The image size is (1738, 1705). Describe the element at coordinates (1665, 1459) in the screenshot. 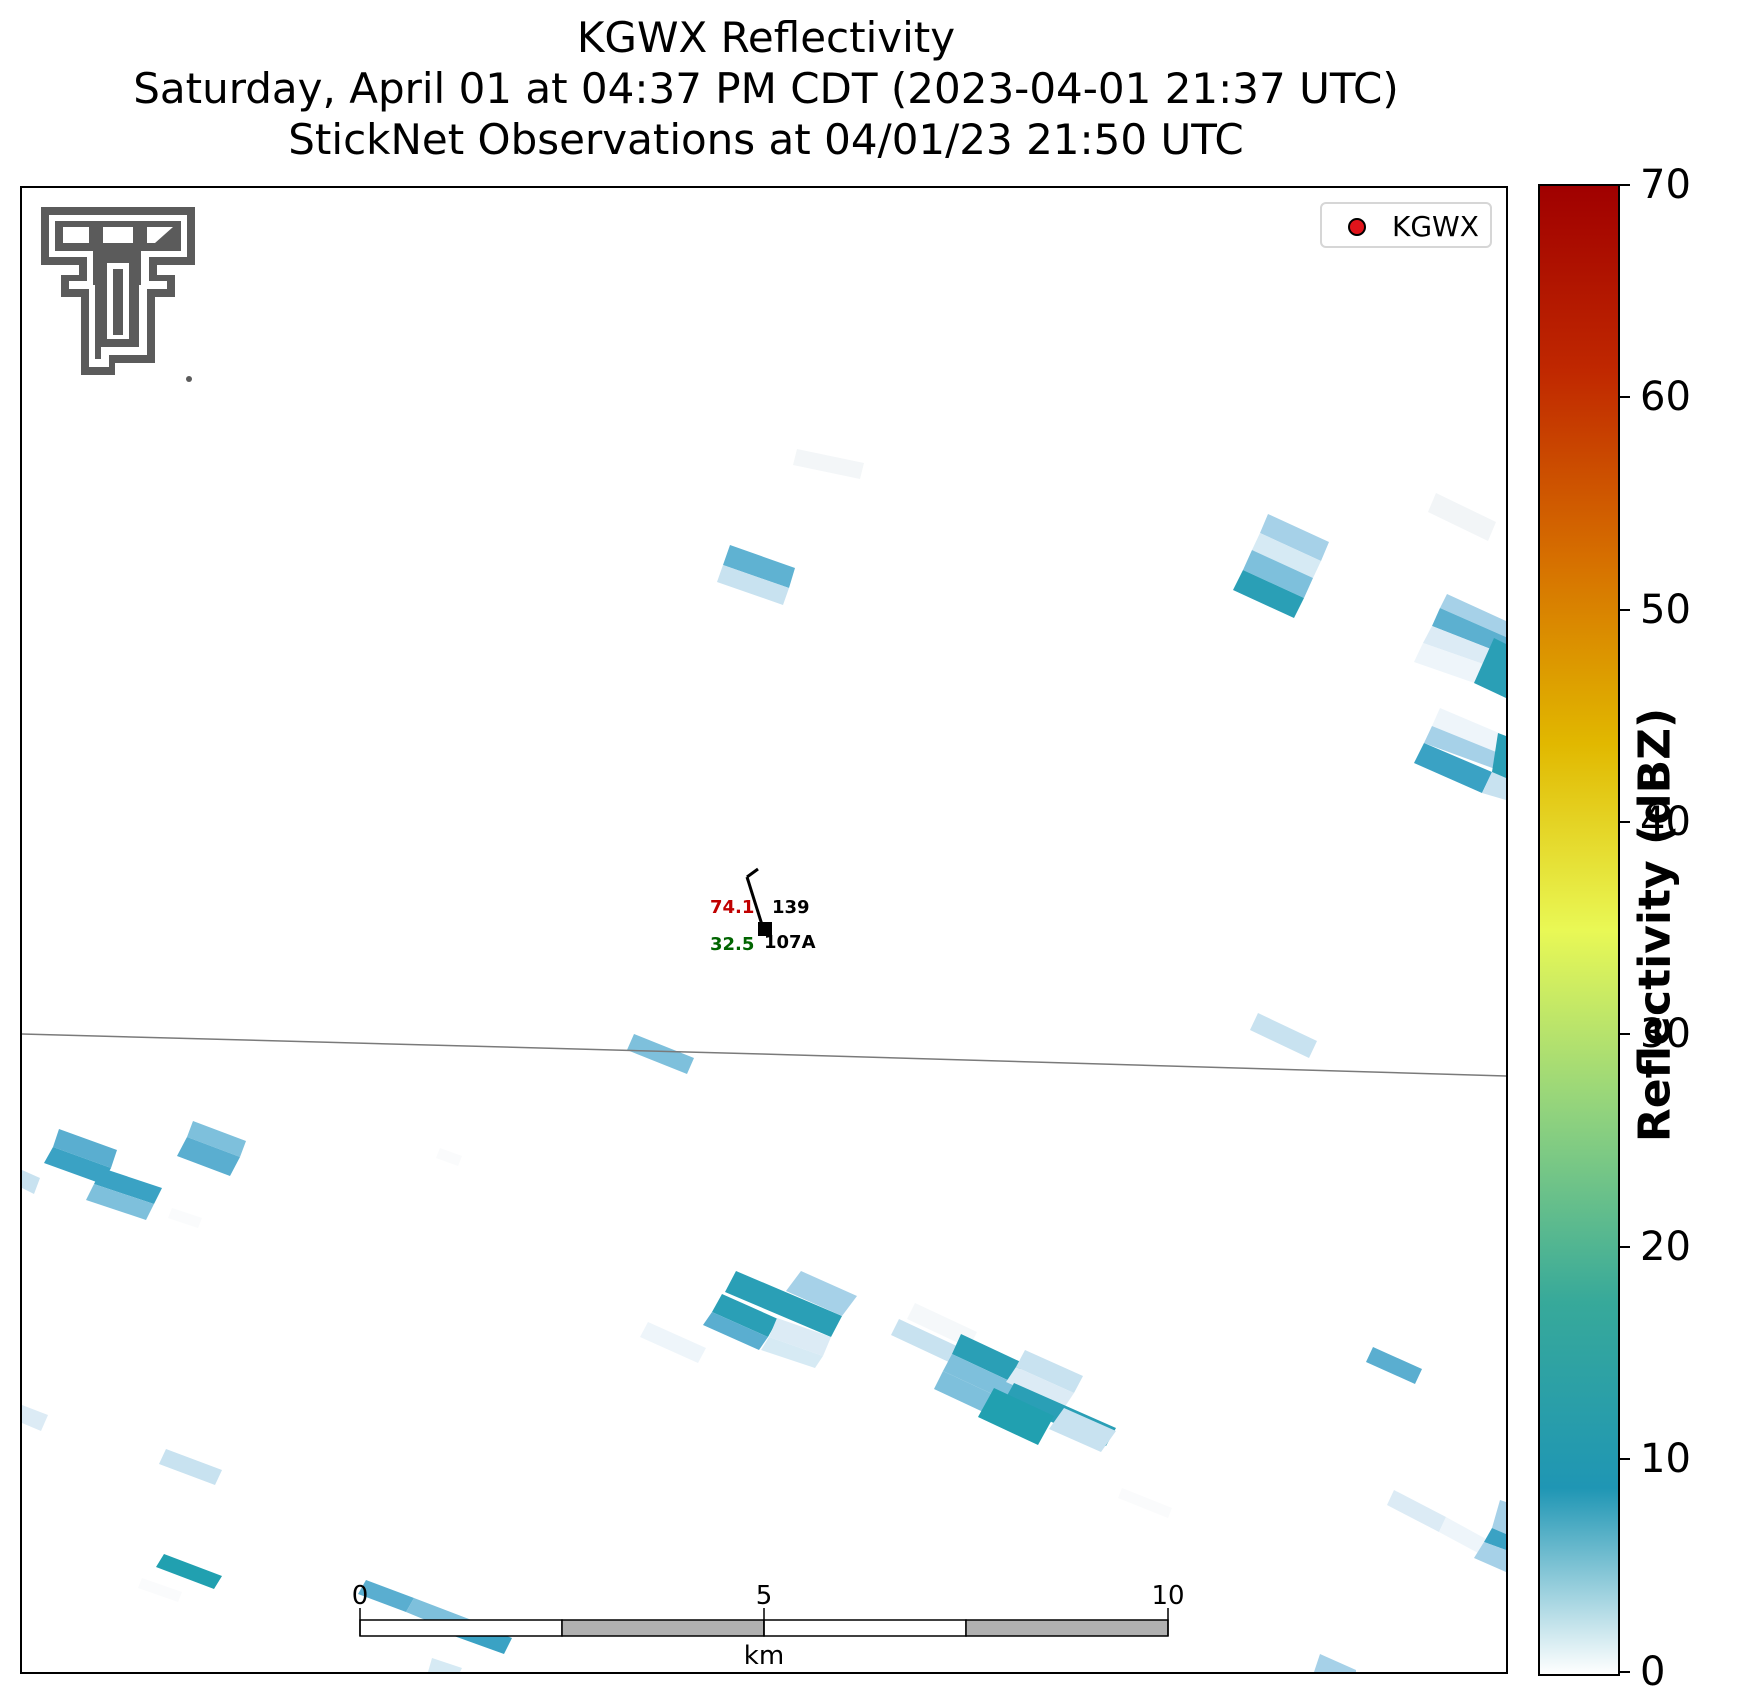

I see `colorbar-label: 10` at that location.